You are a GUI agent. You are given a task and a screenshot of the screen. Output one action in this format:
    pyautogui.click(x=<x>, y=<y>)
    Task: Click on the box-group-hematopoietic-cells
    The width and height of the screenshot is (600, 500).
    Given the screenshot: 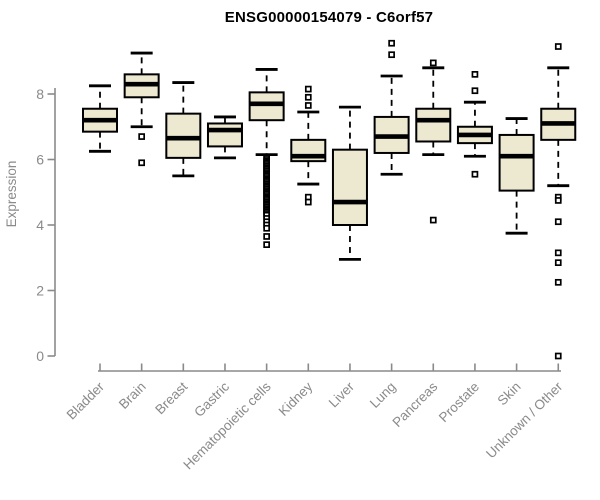 What is the action you would take?
    pyautogui.click(x=266, y=158)
    